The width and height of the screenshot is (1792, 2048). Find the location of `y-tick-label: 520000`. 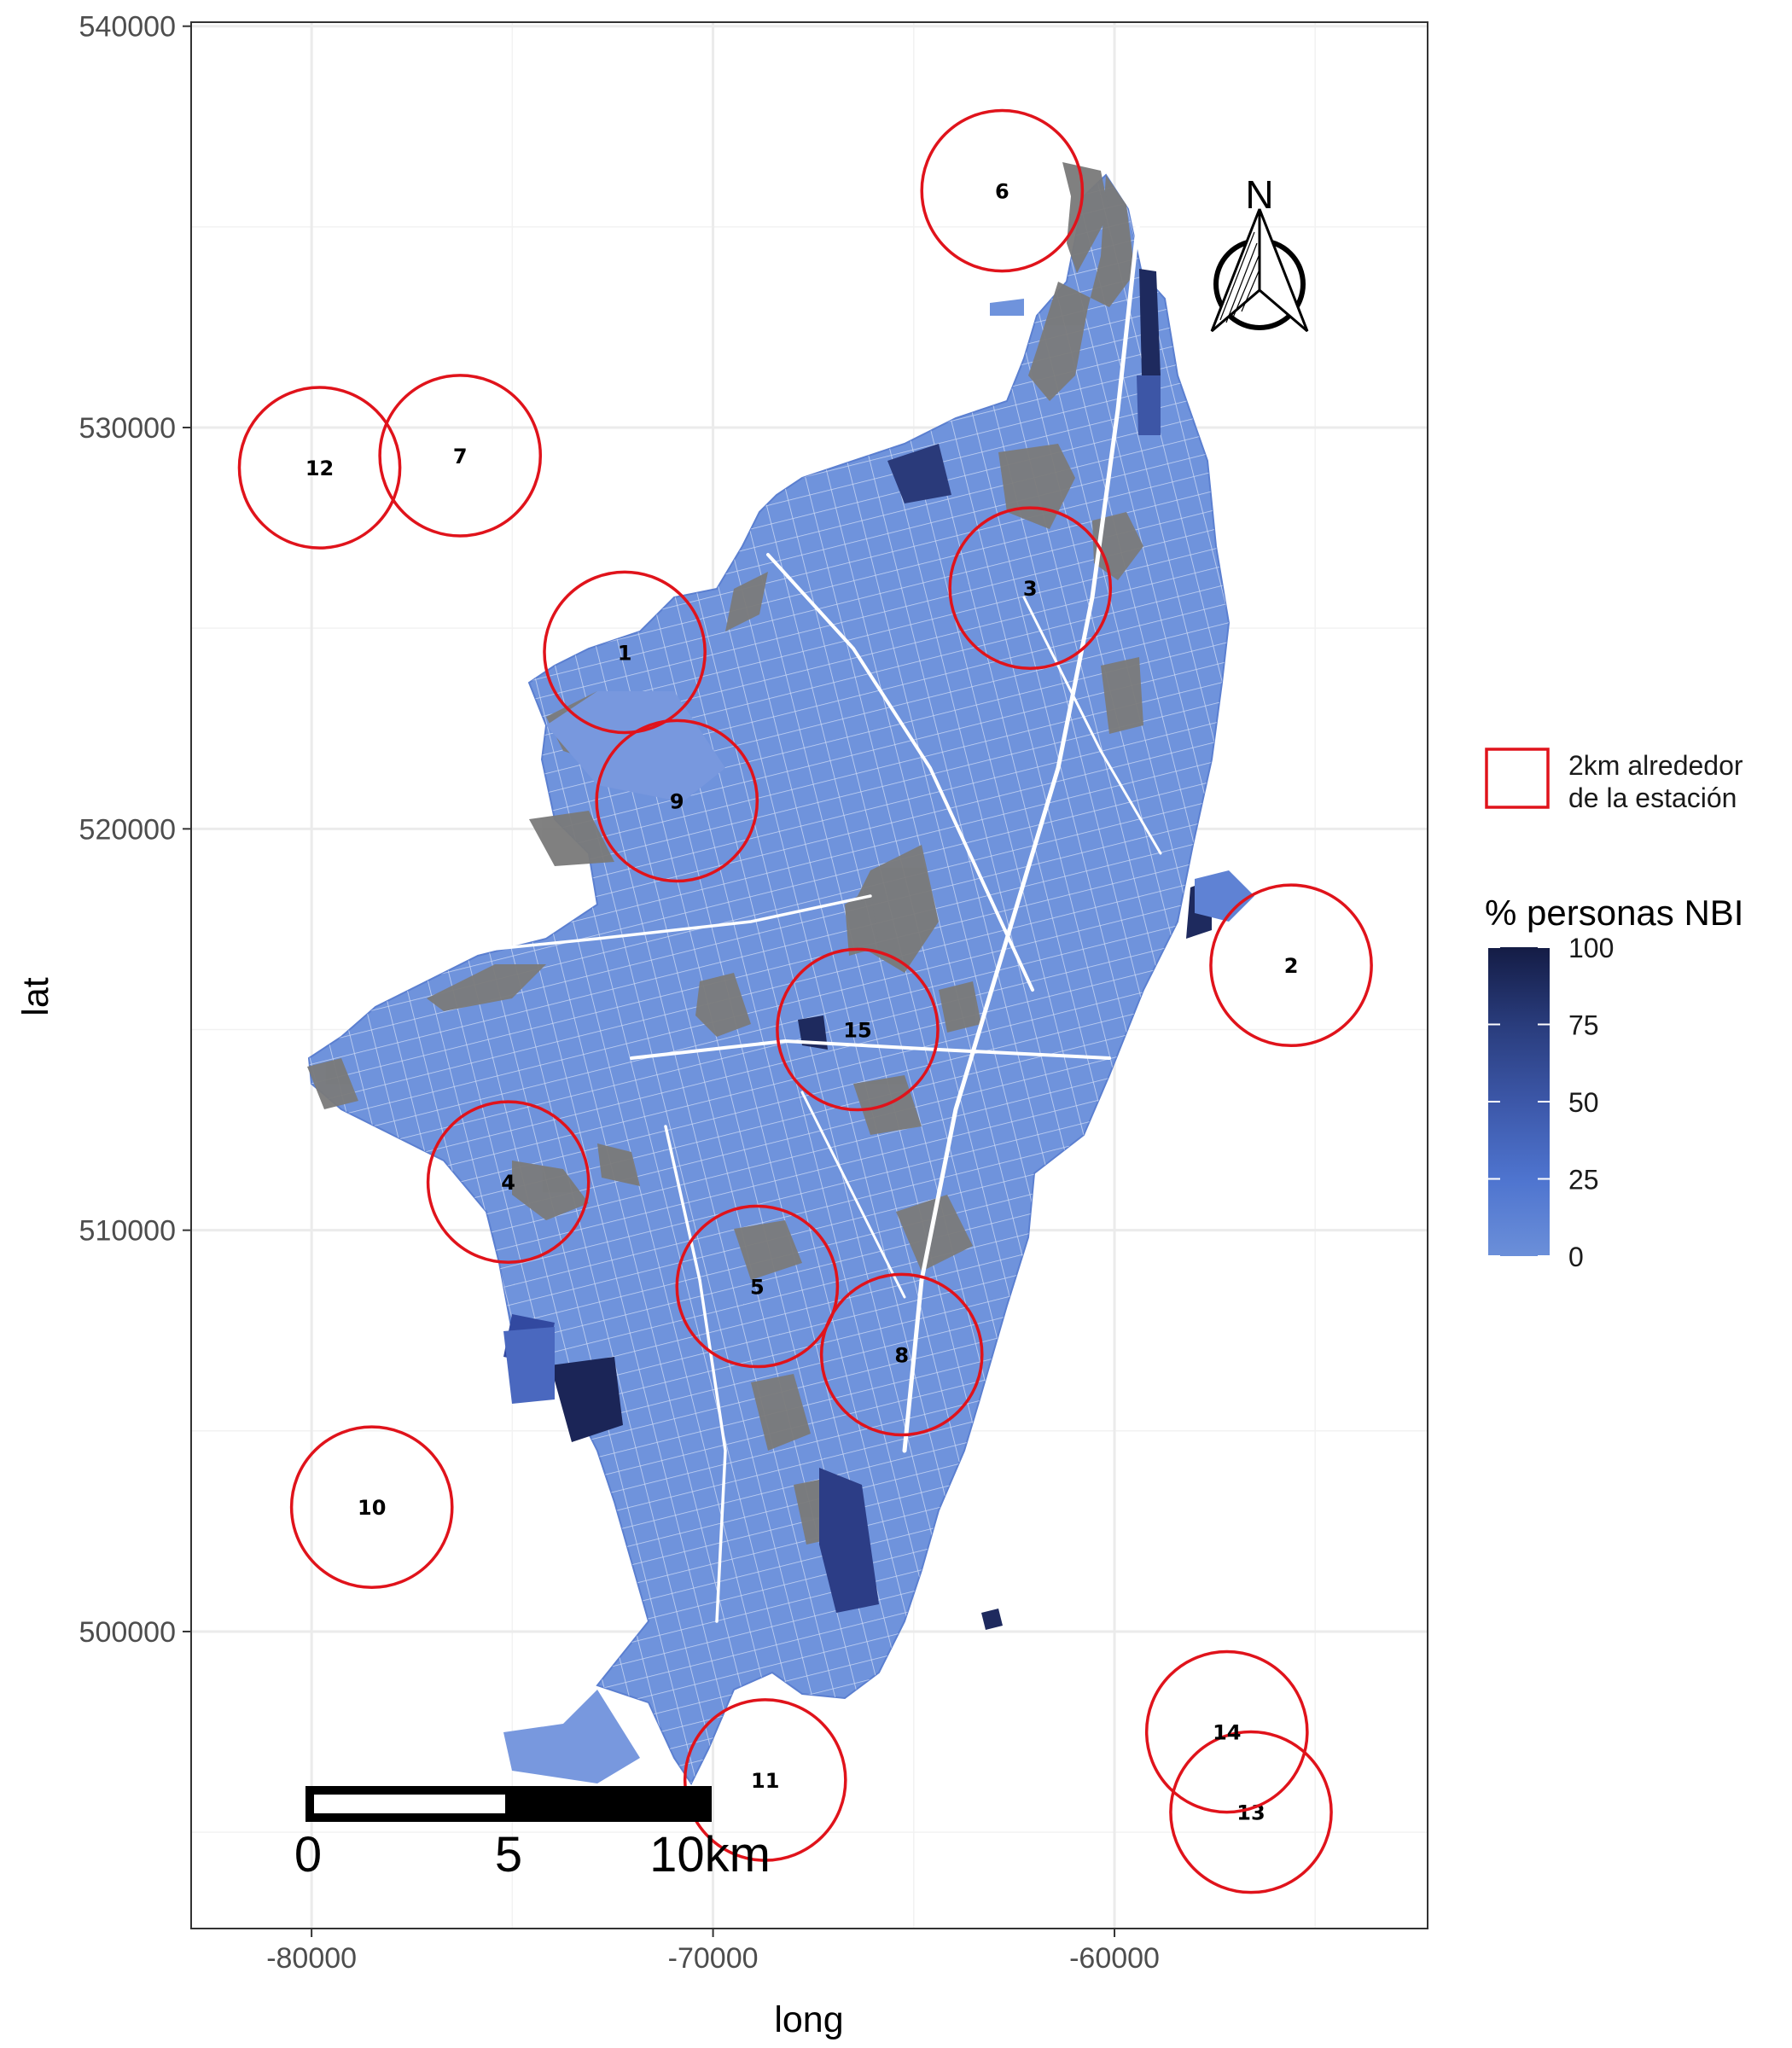

y-tick-label: 520000 is located at coordinates (128, 829).